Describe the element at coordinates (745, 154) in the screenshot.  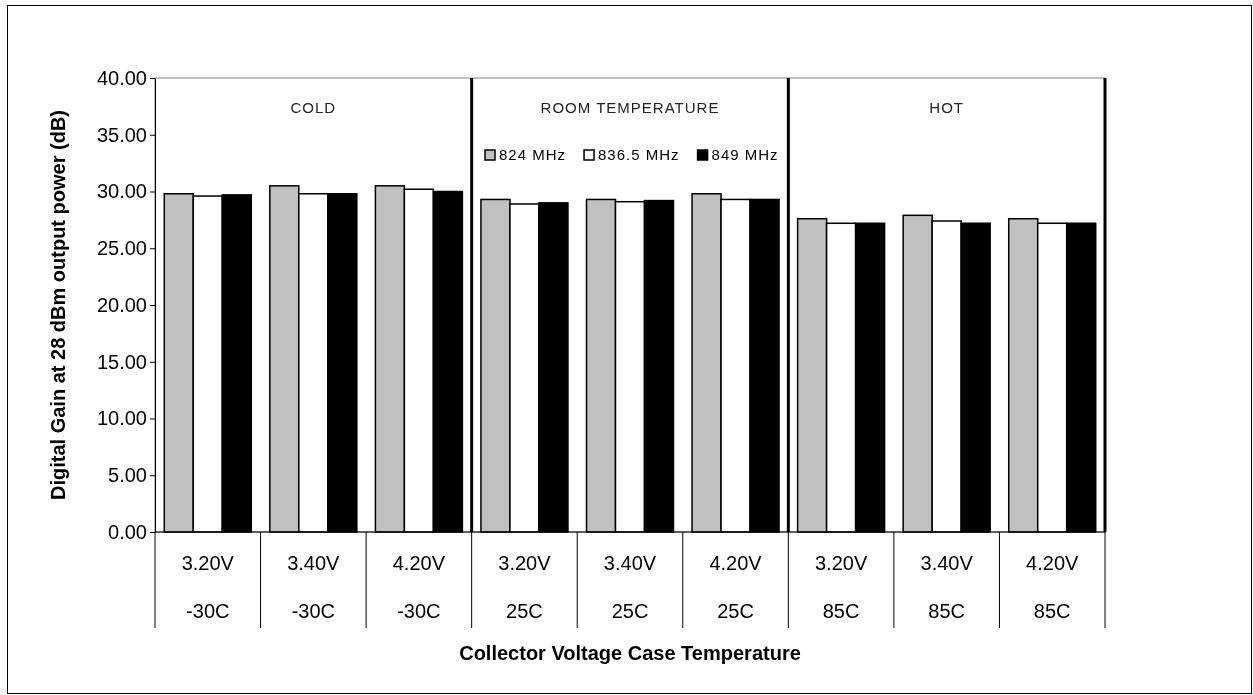
I see `legend-label: 849 MHz` at that location.